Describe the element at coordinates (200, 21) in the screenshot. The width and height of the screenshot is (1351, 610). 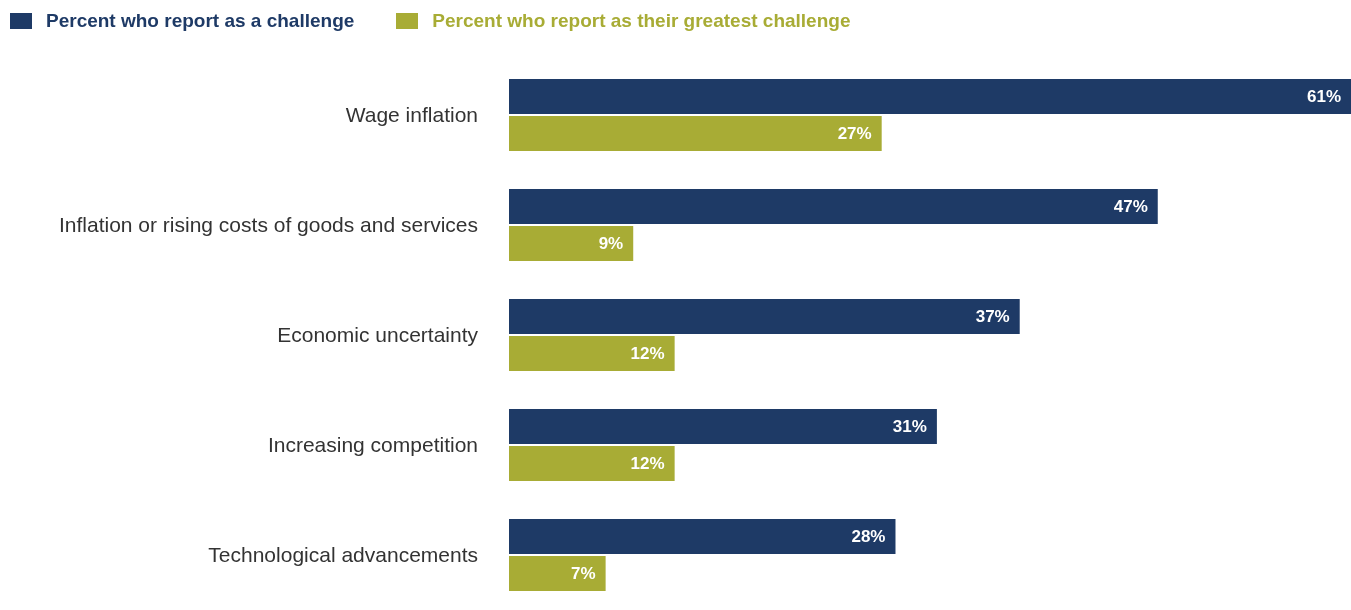
I see `legend-label: Percent who report as a challenge` at that location.